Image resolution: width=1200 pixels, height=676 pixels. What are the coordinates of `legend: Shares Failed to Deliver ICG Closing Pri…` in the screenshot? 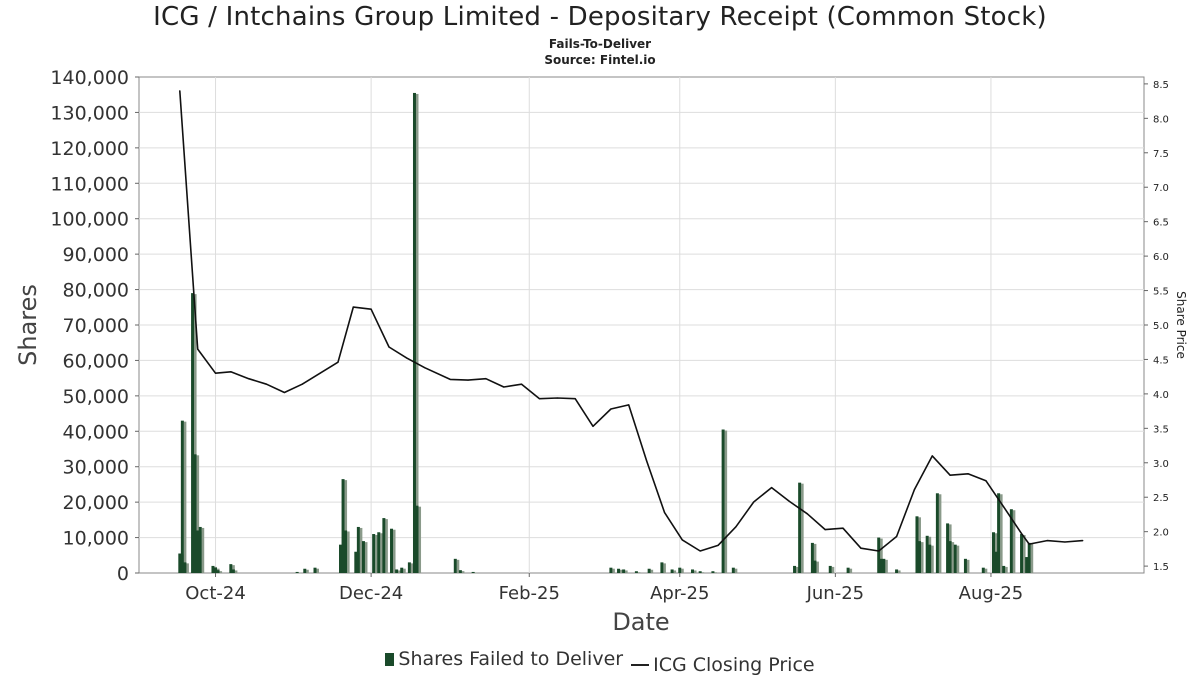 It's located at (600, 662).